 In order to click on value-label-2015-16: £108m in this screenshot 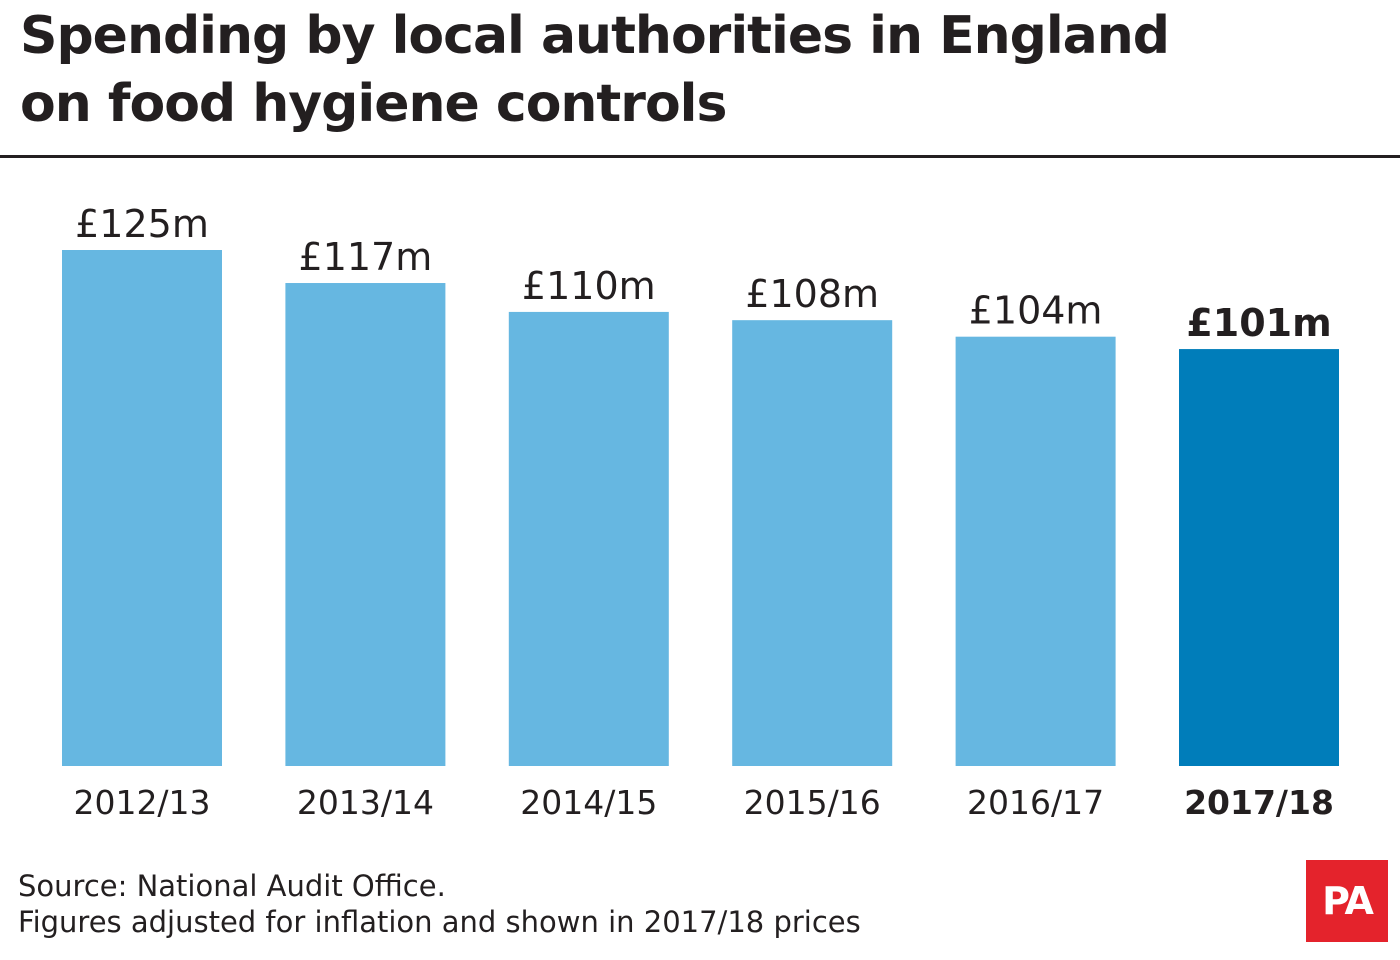, I will do `click(812, 294)`.